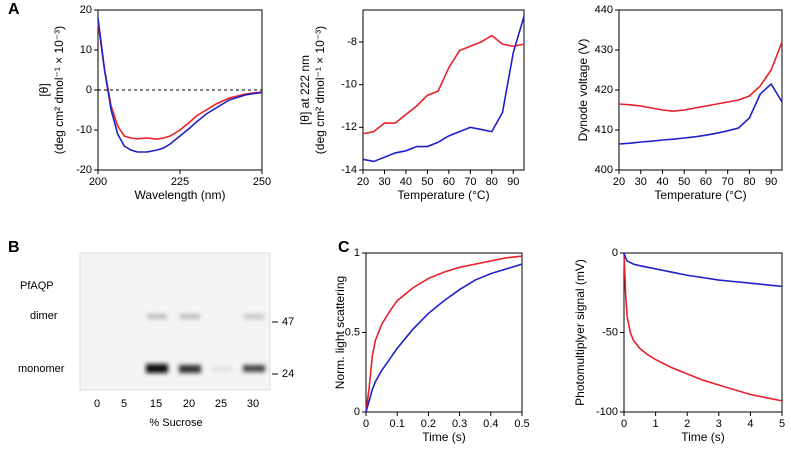 The width and height of the screenshot is (791, 454). What do you see at coordinates (44, 316) in the screenshot?
I see `row-label: dimer` at bounding box center [44, 316].